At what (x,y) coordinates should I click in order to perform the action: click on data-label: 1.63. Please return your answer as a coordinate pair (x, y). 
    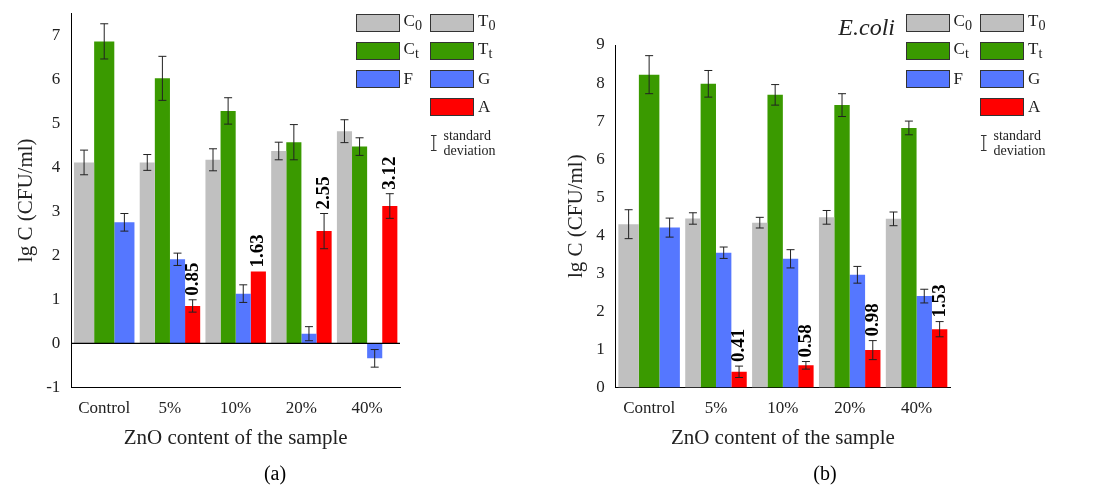
    Looking at the image, I should click on (257, 251).